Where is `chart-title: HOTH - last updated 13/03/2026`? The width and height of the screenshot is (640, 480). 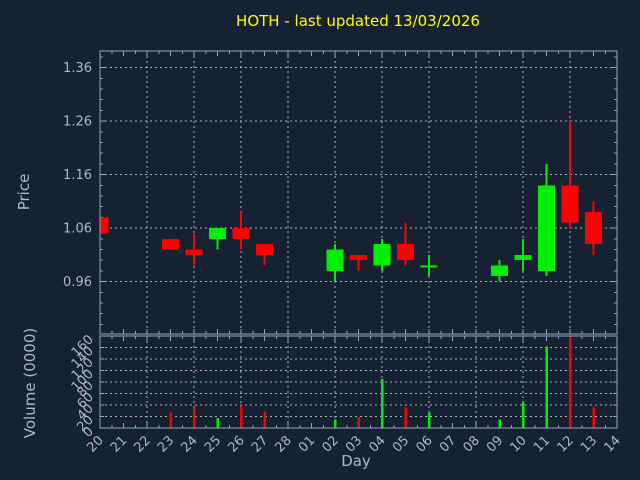 chart-title: HOTH - last updated 13/03/2026 is located at coordinates (358, 21).